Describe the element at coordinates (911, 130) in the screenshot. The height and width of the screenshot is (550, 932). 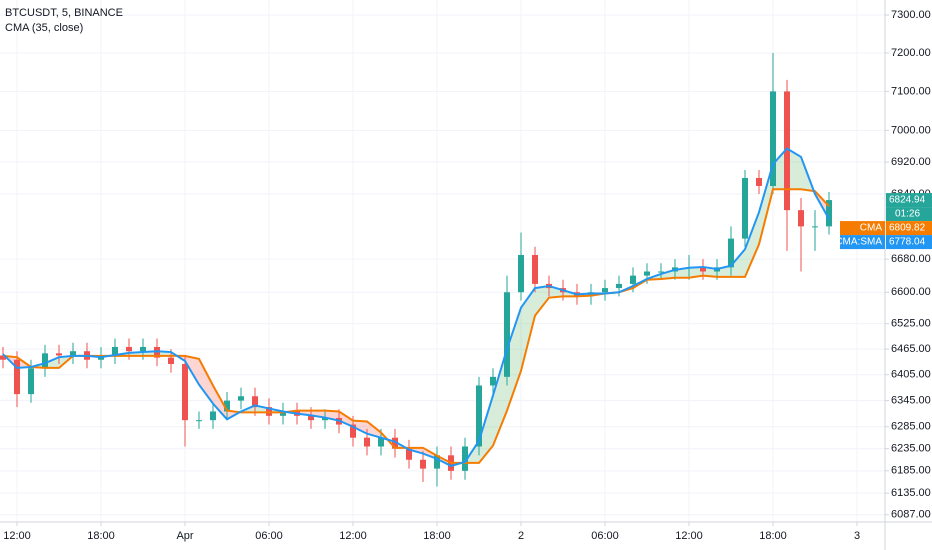
I see `y-tick-label: 7000.00` at that location.